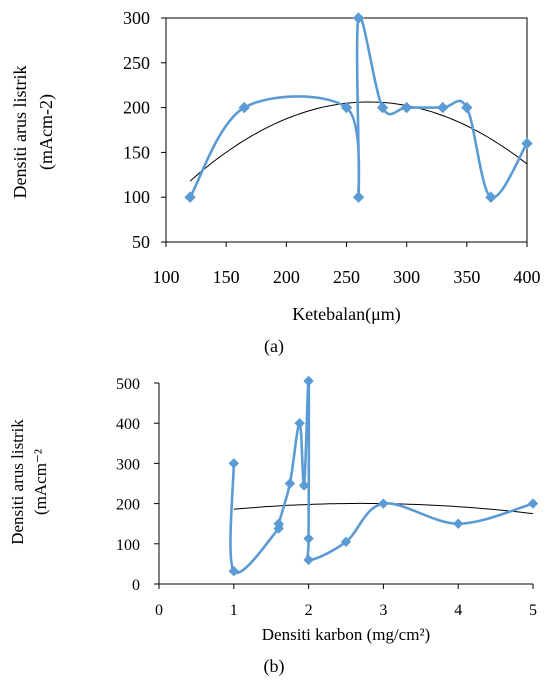  What do you see at coordinates (159, 610) in the screenshot?
I see `x-tick-label: 0` at bounding box center [159, 610].